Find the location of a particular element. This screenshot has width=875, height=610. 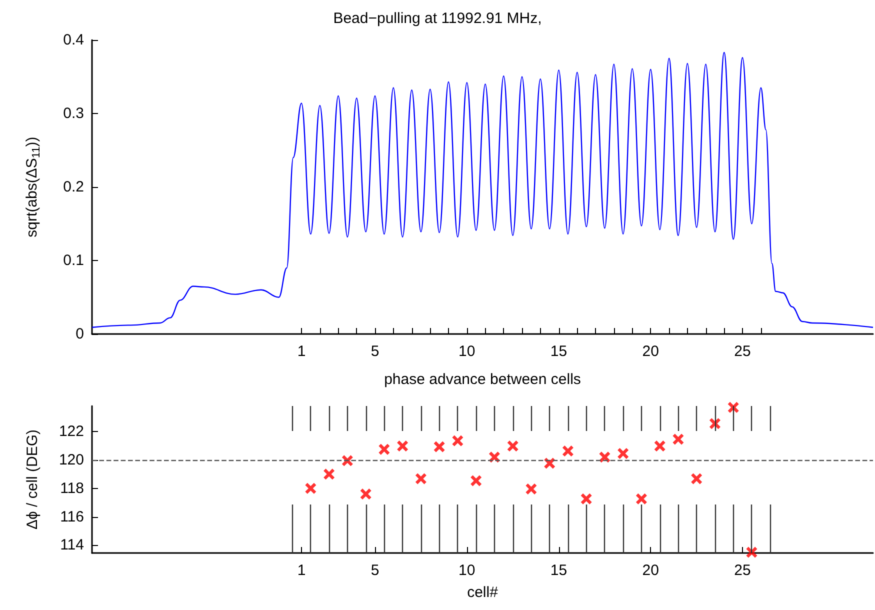

y-tick-label: 122 is located at coordinates (71, 431).